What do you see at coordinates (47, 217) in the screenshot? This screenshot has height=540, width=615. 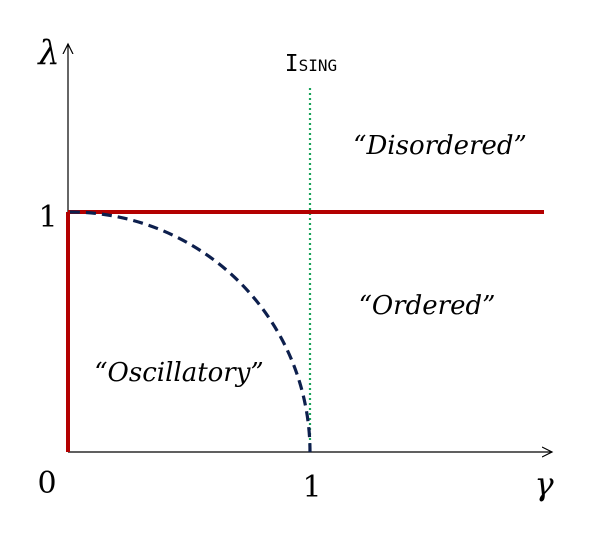 I see `y-tick-label-1: 1` at bounding box center [47, 217].